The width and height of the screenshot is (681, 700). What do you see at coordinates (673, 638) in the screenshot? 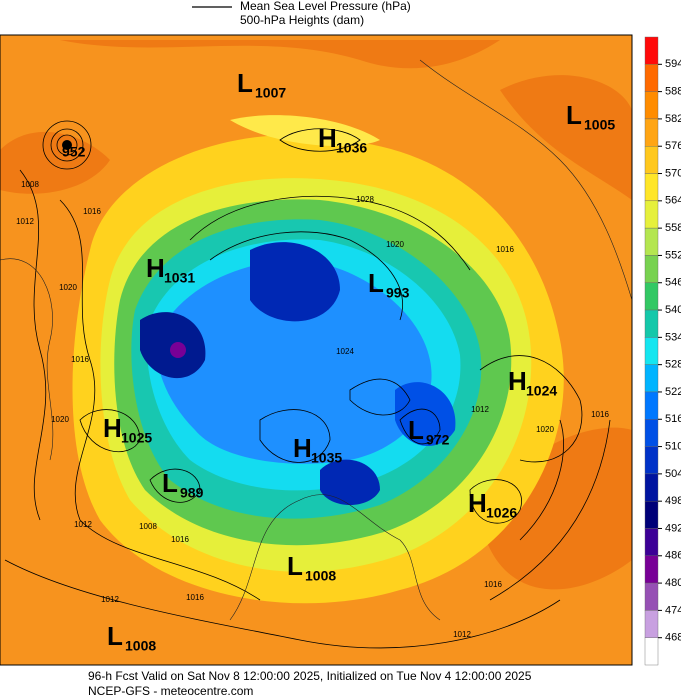
I see `colorbar-label: 468` at bounding box center [673, 638].